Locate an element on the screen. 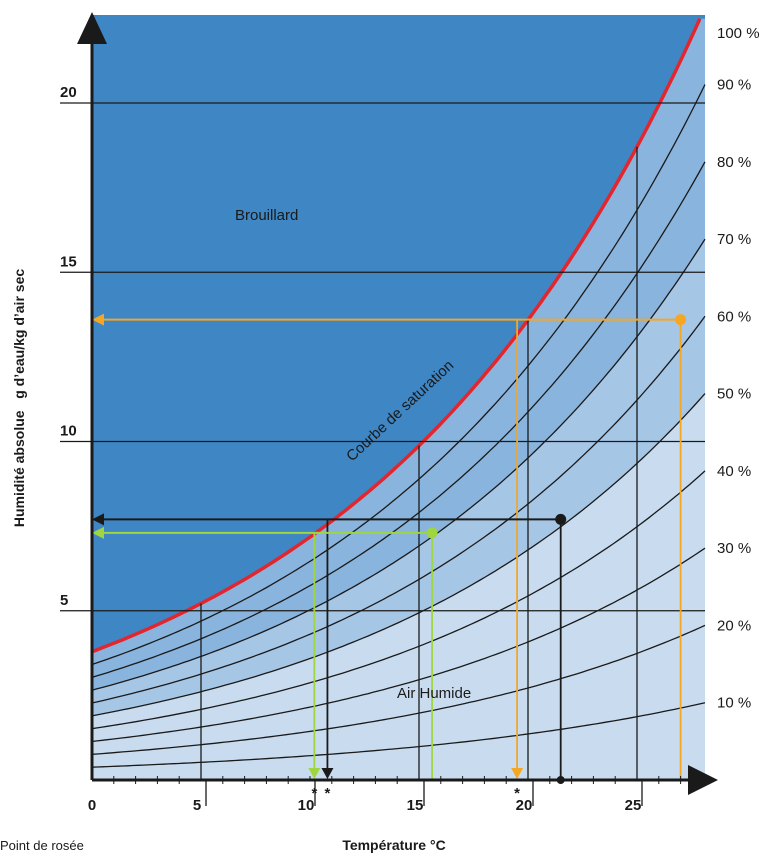  fog-region-label: Brouillard is located at coordinates (266, 215).